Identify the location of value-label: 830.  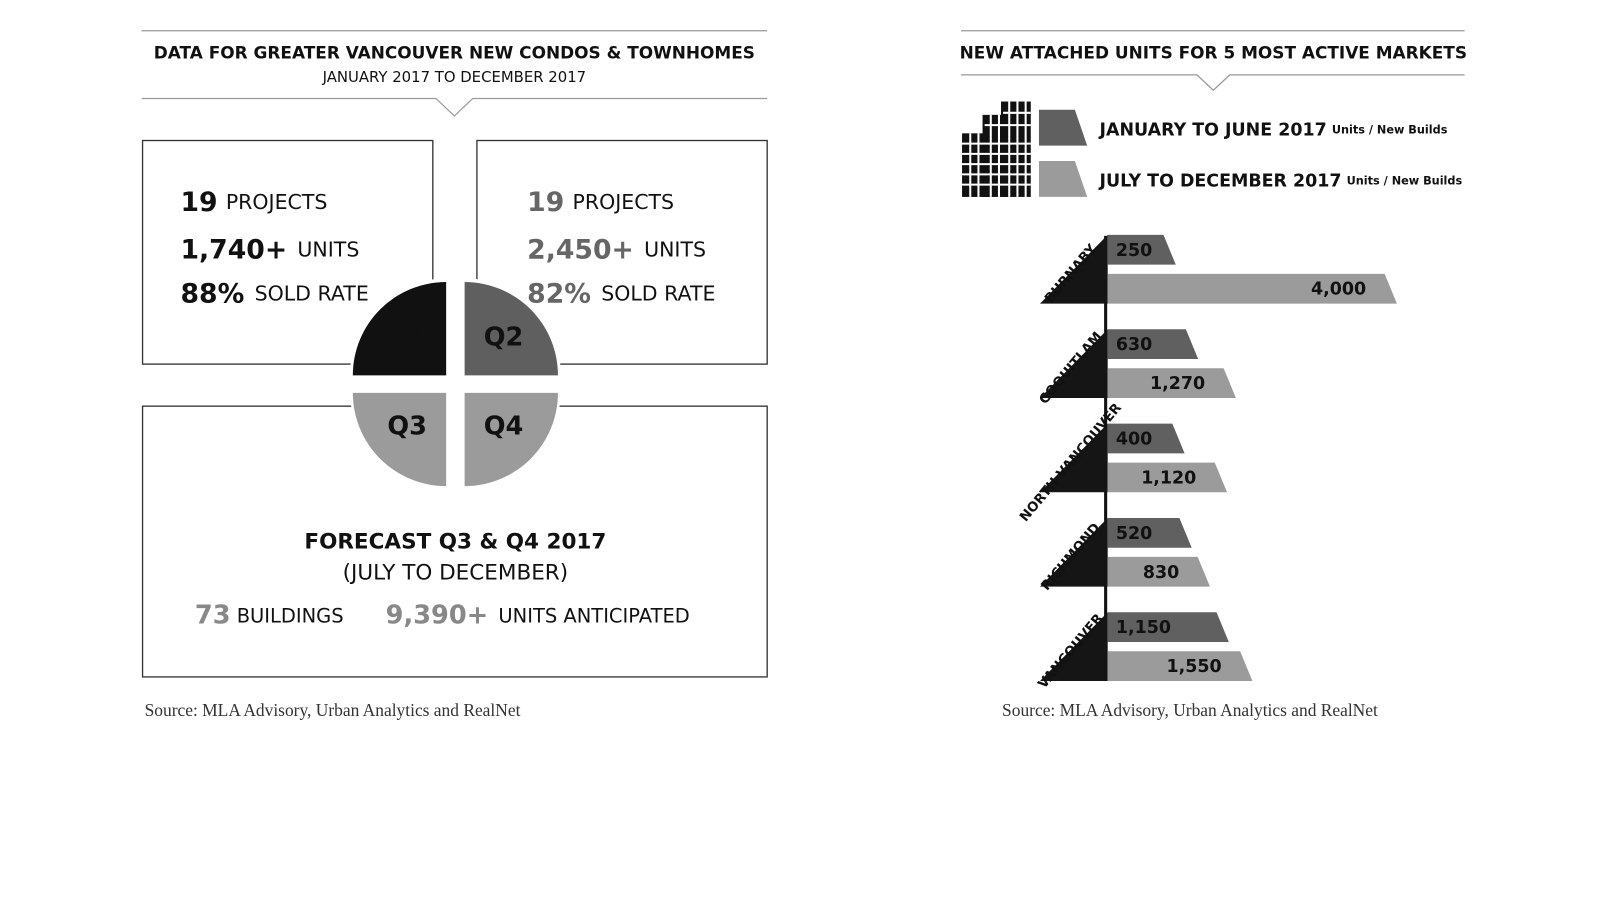
(1161, 573).